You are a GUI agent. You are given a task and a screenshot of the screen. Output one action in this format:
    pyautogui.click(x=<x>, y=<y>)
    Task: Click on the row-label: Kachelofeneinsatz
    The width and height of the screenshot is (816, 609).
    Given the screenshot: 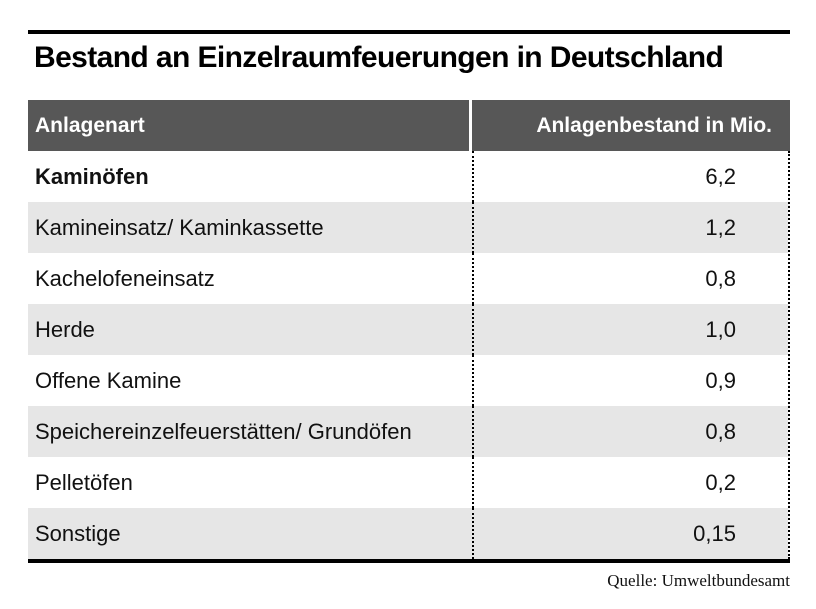 What is the action you would take?
    pyautogui.click(x=125, y=278)
    